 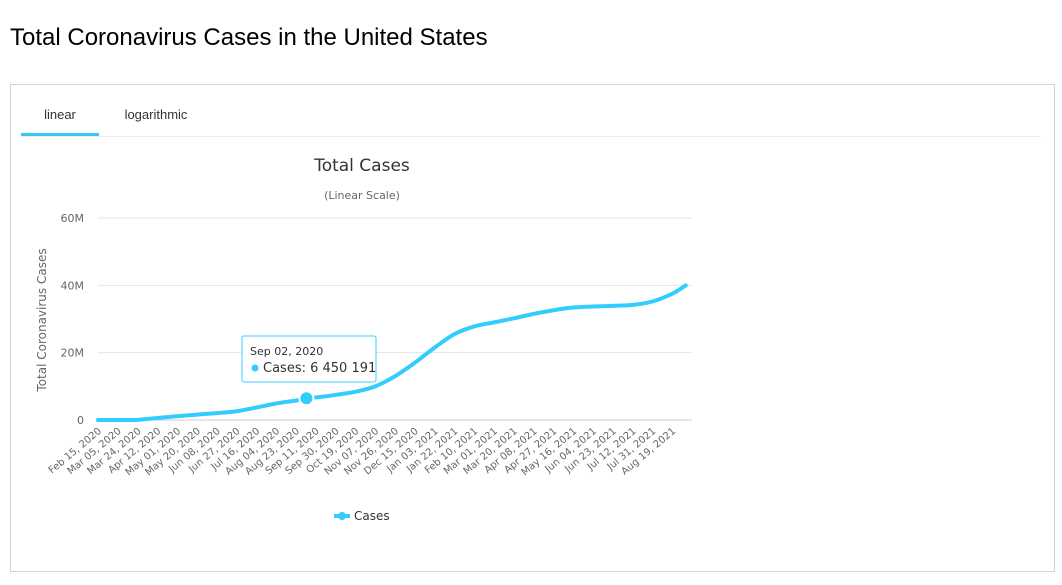 I want to click on tooltip: Sep 02, 2020 Cases: 6 450 191, so click(x=309, y=371).